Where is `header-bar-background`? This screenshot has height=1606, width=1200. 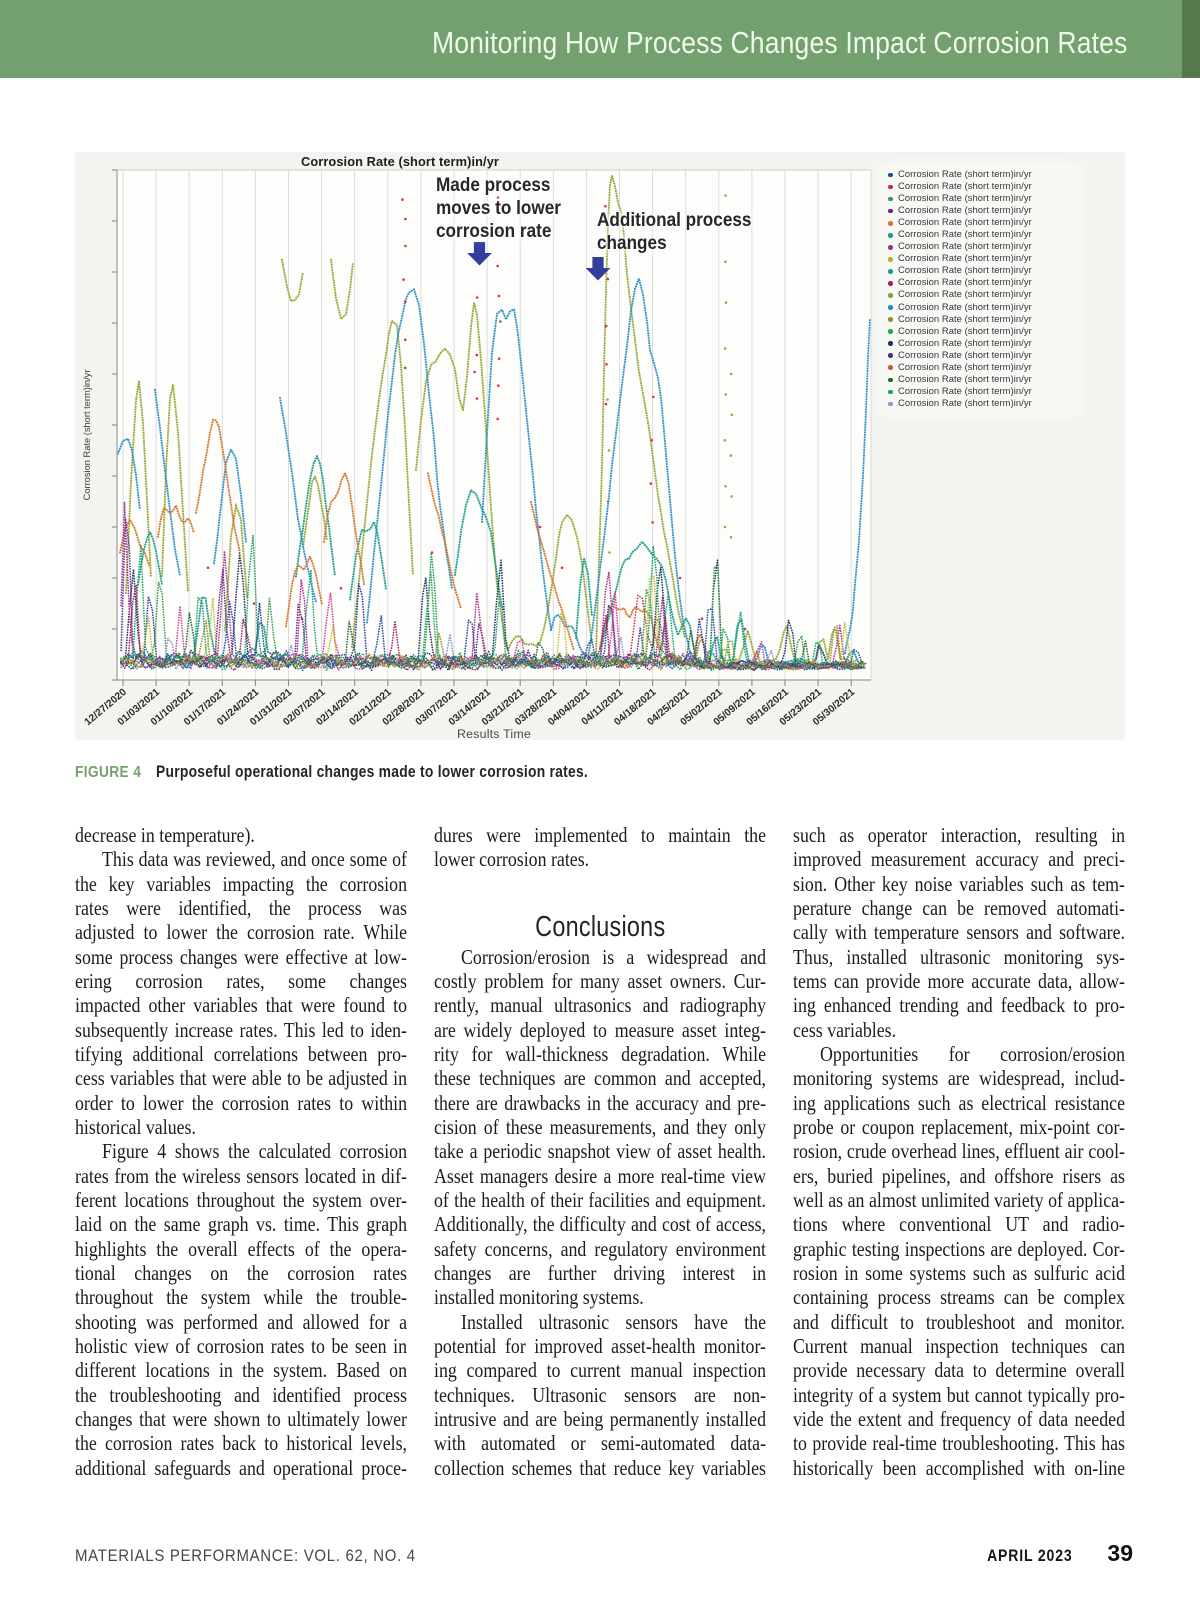
header-bar-background is located at coordinates (591, 39).